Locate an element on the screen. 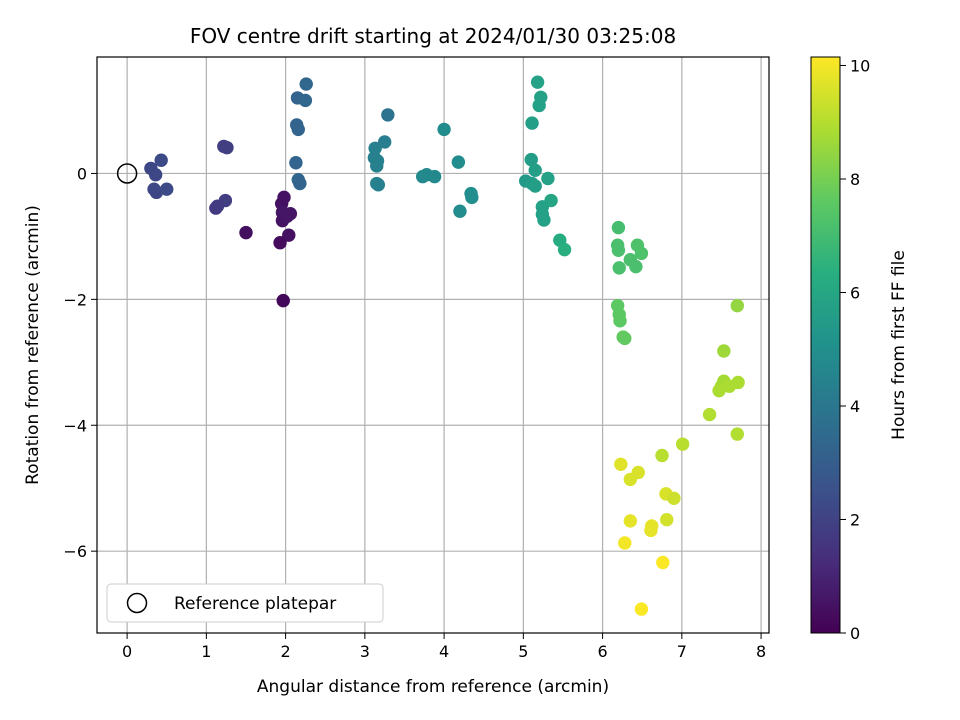 The image size is (960, 720). x-tick-label: 8 is located at coordinates (761, 651).